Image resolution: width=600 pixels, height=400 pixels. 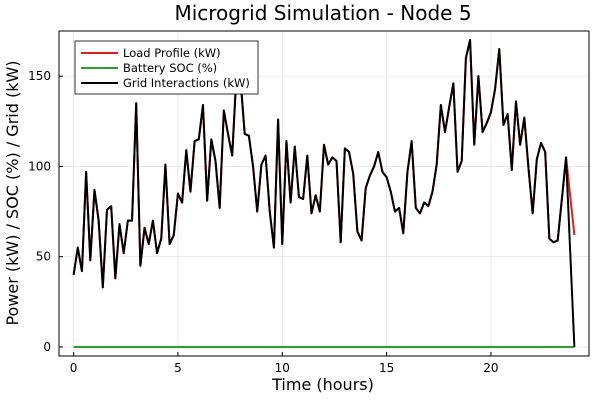 I want to click on chart-title: Microgrid Simulation - Node 5, so click(x=322, y=13).